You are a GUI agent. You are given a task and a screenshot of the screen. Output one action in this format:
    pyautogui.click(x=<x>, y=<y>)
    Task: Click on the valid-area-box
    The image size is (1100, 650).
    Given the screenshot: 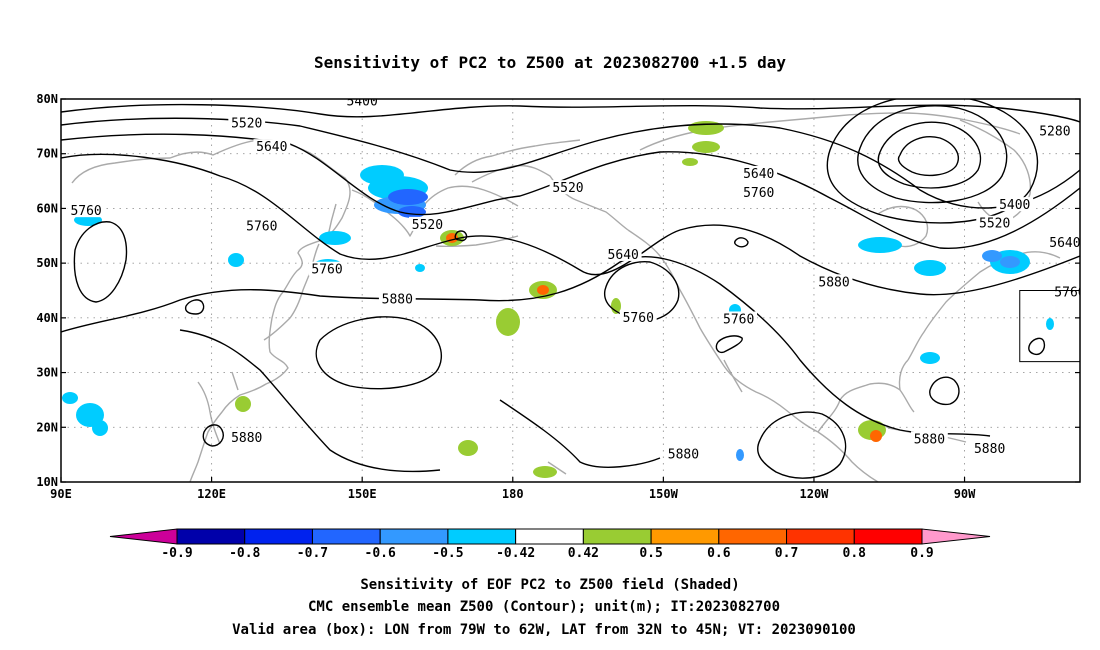 What is the action you would take?
    pyautogui.click(x=1049, y=326)
    